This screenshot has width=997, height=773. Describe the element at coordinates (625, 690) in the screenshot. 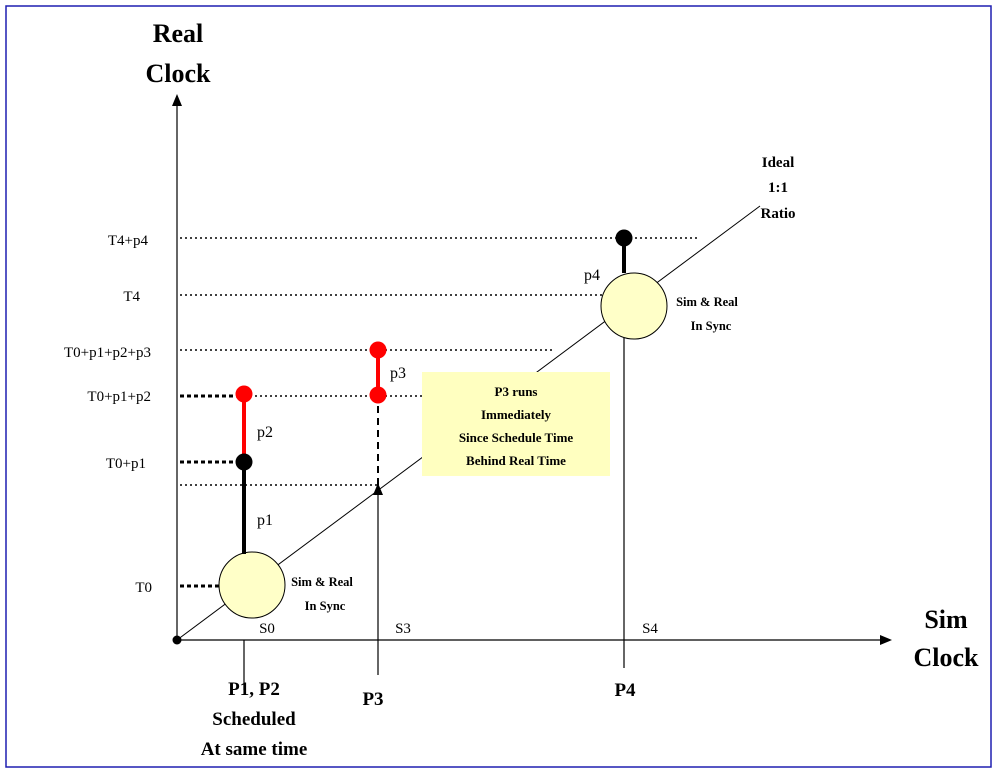

I see `p4-bottom-label: P4` at that location.